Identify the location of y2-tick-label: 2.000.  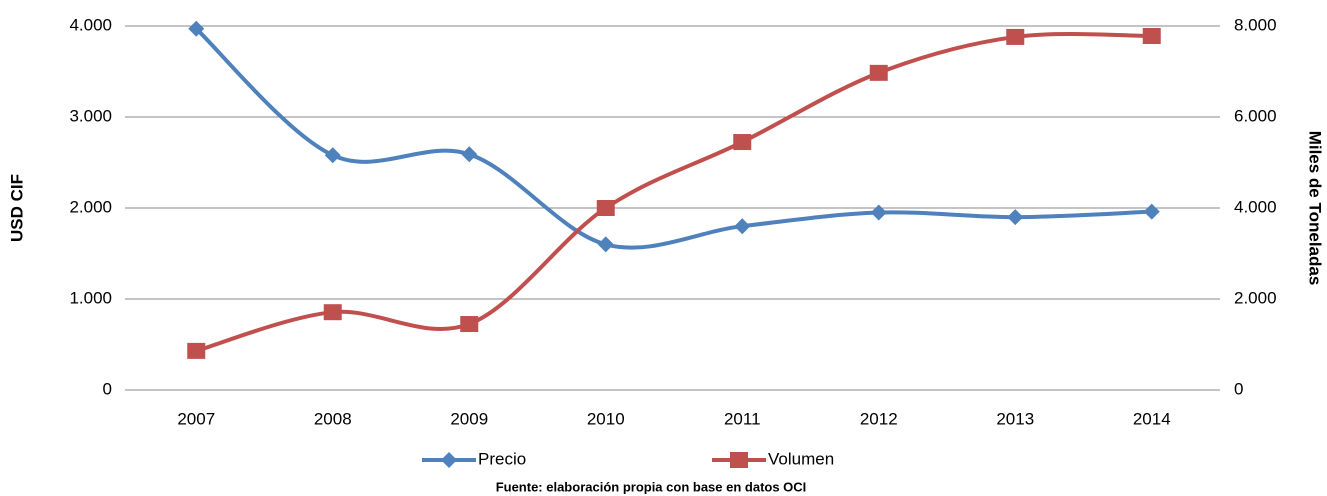
(1255, 297).